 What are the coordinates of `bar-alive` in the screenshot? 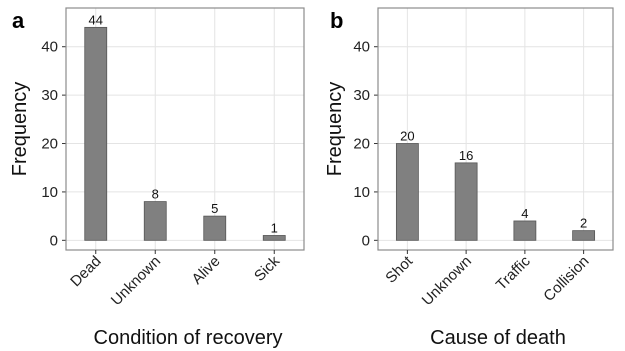 It's located at (215, 228).